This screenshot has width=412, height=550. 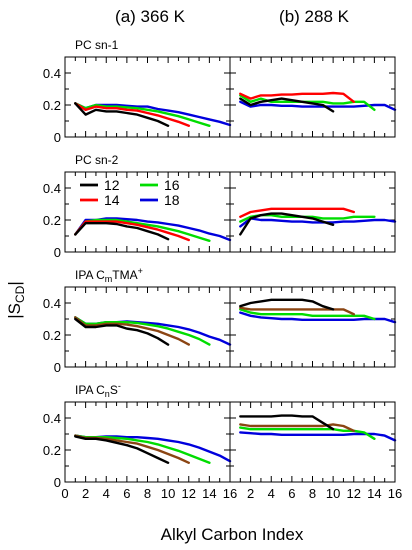 I want to click on panel-r1-c2, so click(x=313, y=97).